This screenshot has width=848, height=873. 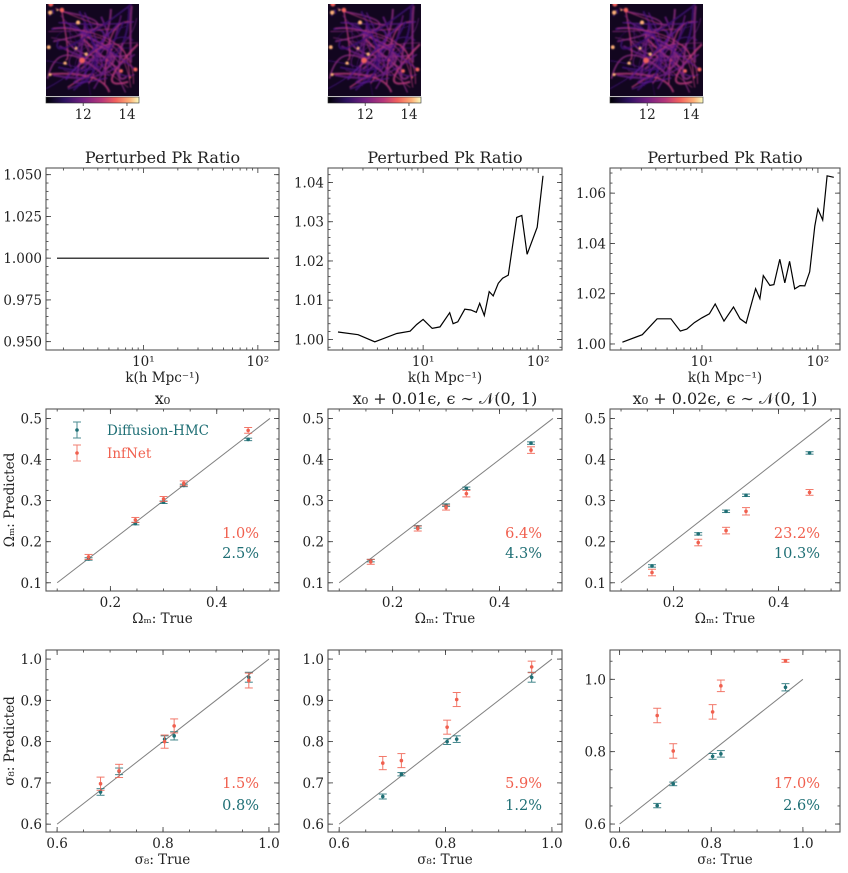 What do you see at coordinates (523, 534) in the screenshot?
I see `infnet-error-percent: 6.4%` at bounding box center [523, 534].